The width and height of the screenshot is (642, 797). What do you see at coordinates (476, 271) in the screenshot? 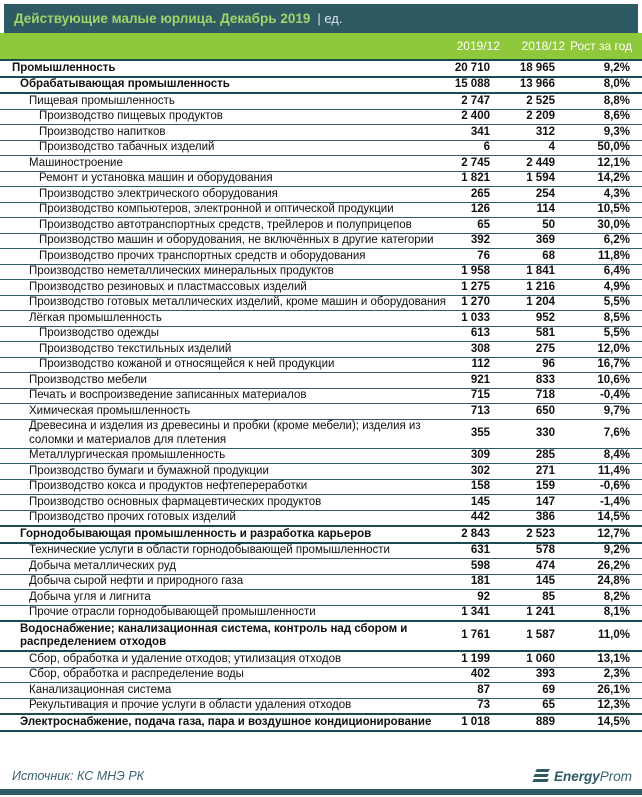
I see `value-2019: 1 958` at bounding box center [476, 271].